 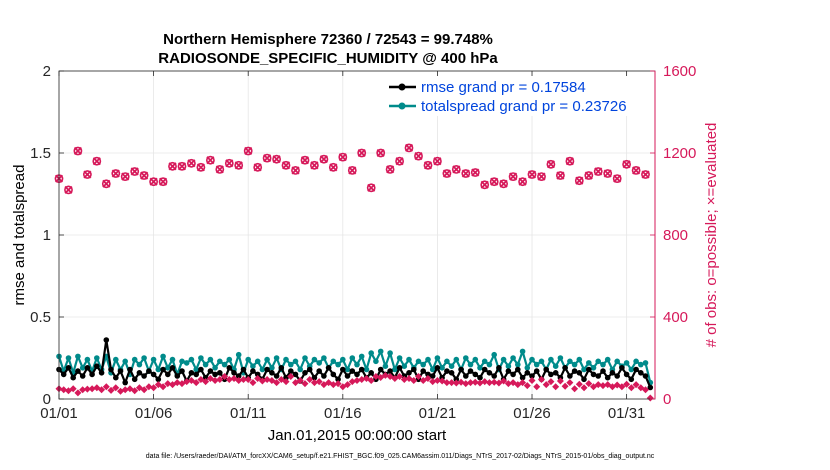 I want to click on rmse-series, so click(x=355, y=364).